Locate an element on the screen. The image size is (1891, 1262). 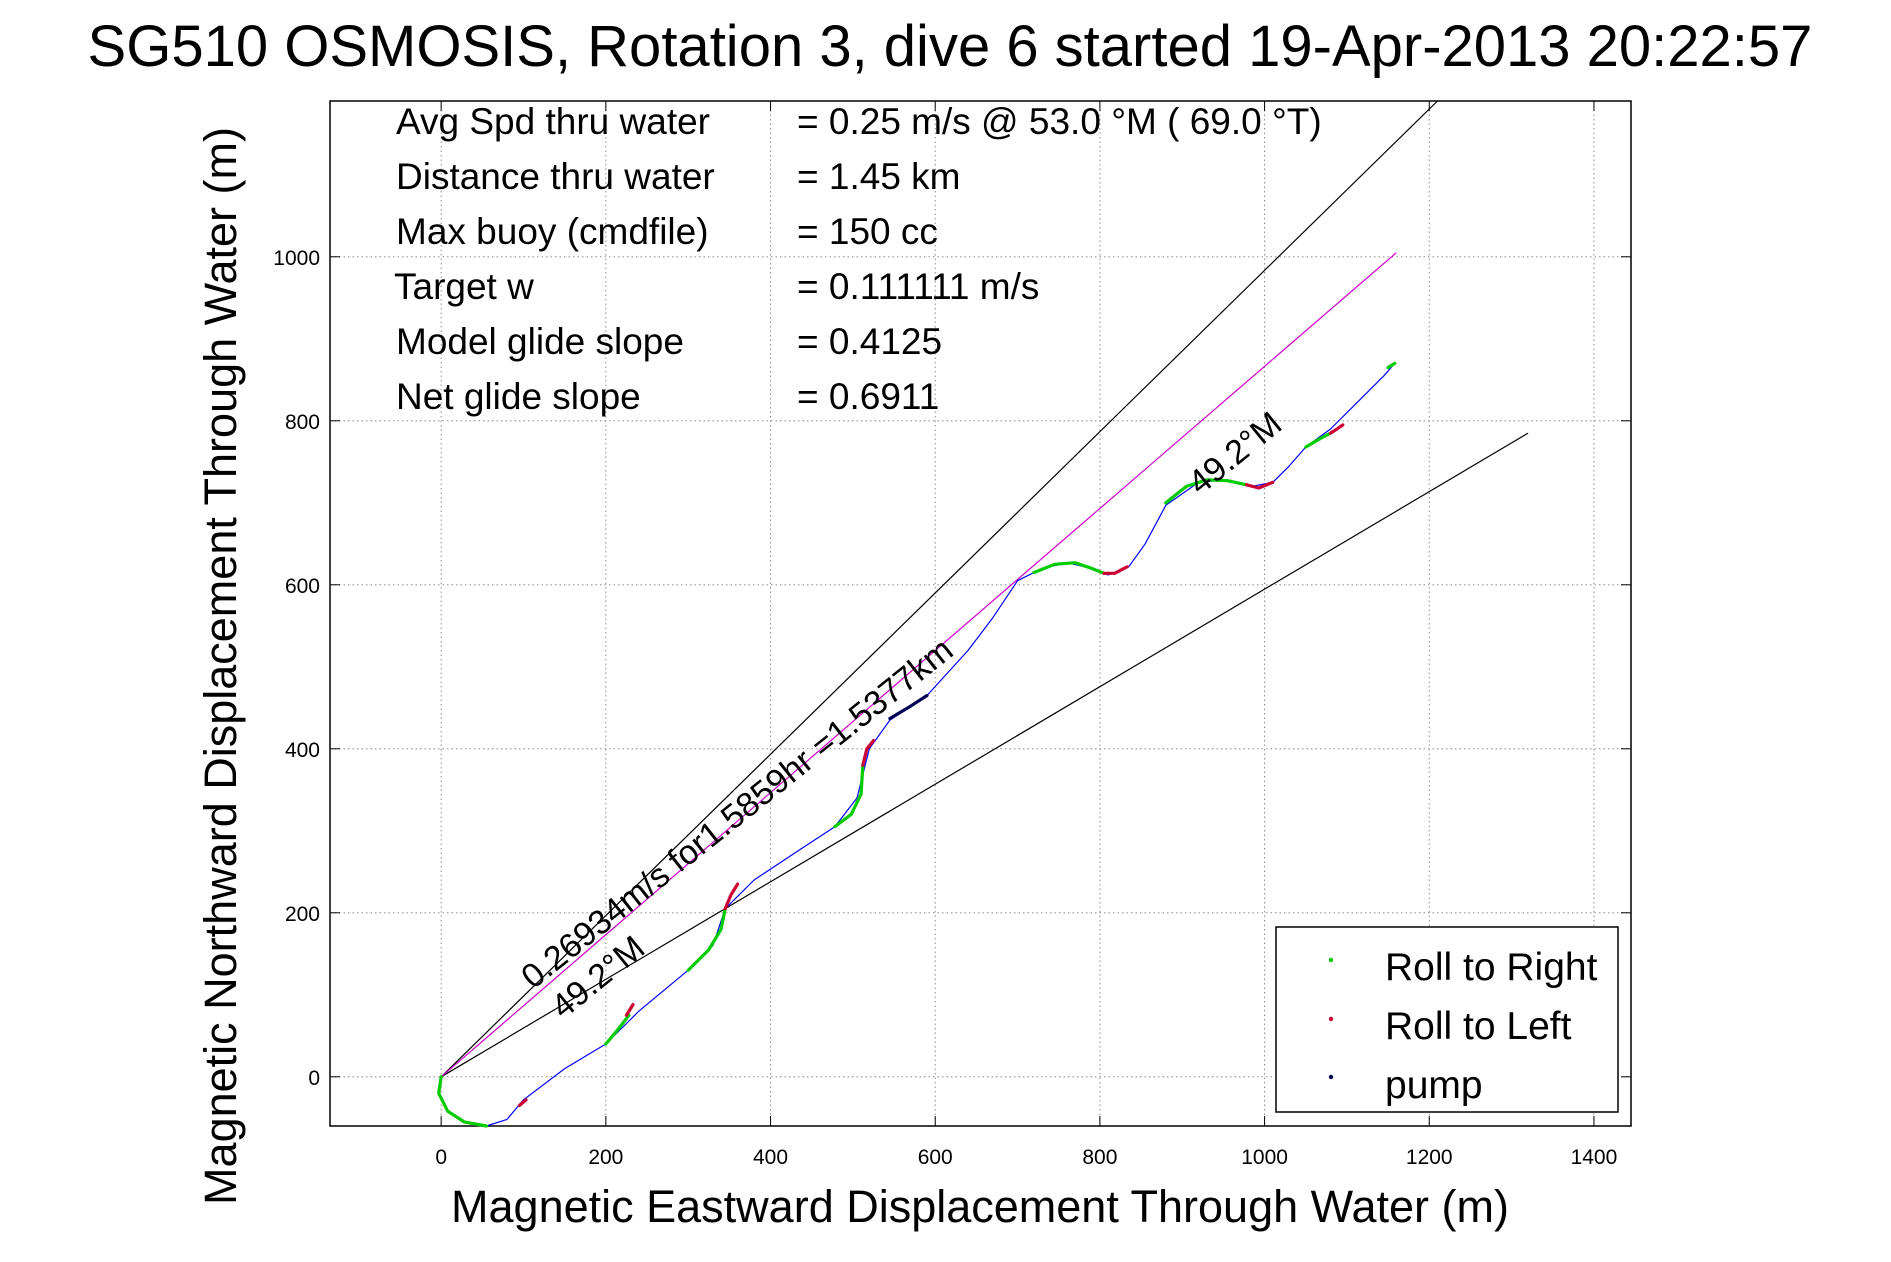
info-label-net-glide: Net glide slope is located at coordinates (518, 396).